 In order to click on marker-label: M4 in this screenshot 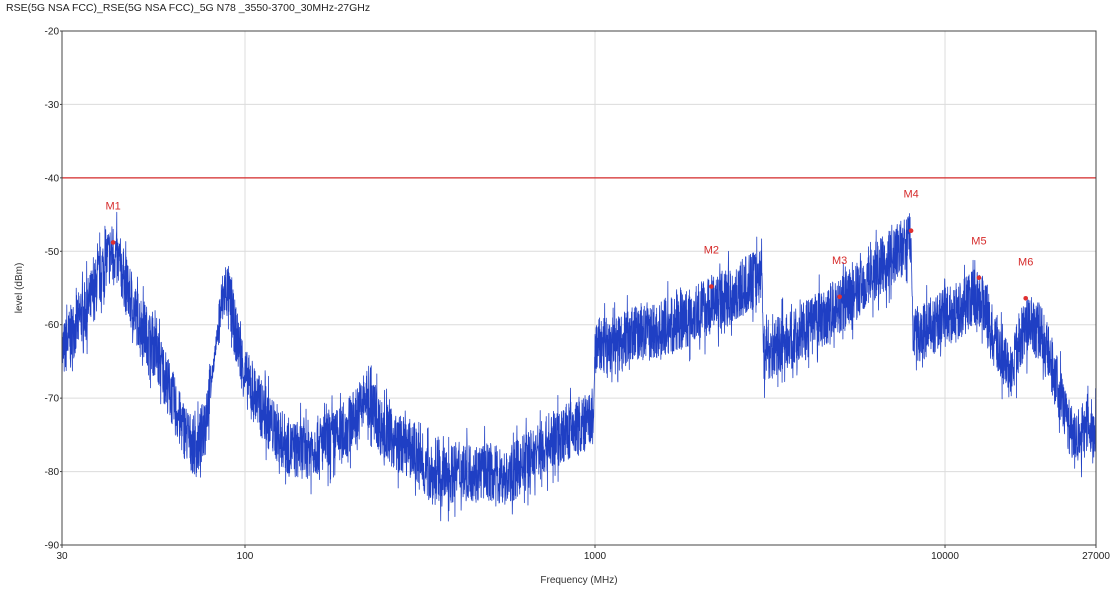, I will do `click(910, 195)`.